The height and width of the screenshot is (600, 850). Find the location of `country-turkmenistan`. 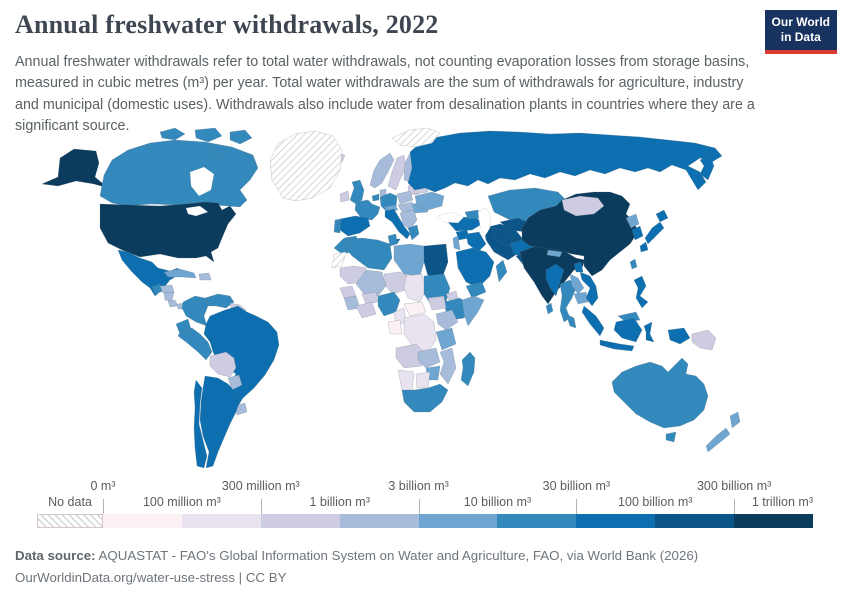

country-turkmenistan is located at coordinates (503, 237).